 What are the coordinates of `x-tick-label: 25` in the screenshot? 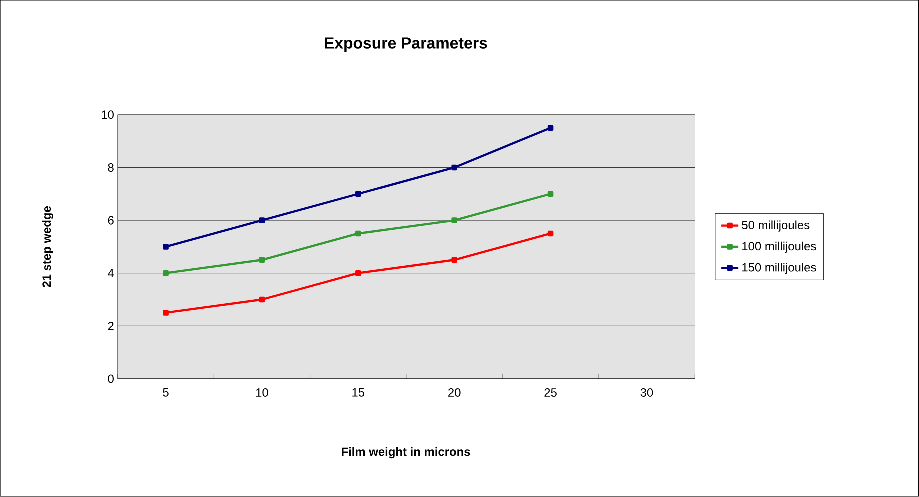 It's located at (550, 392).